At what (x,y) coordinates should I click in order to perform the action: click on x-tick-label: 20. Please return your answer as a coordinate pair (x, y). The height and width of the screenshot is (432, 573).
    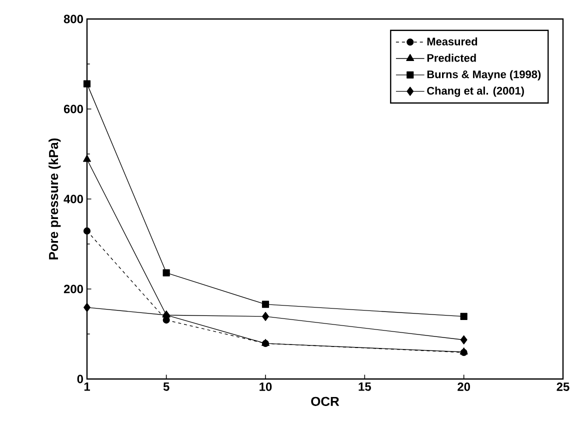
    Looking at the image, I should click on (464, 386).